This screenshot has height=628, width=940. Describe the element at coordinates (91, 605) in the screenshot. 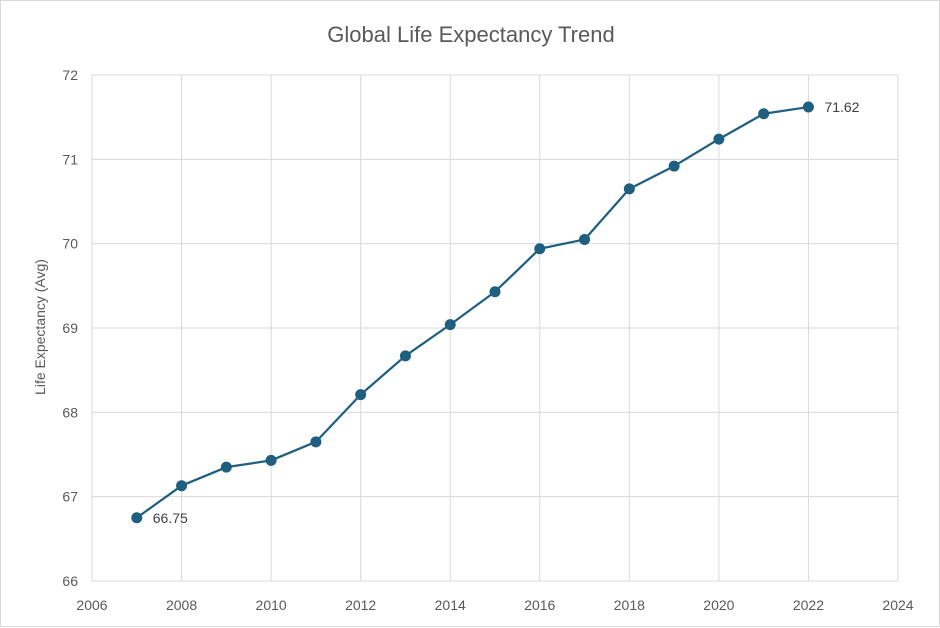

I see `x-tick-label: 2006` at that location.